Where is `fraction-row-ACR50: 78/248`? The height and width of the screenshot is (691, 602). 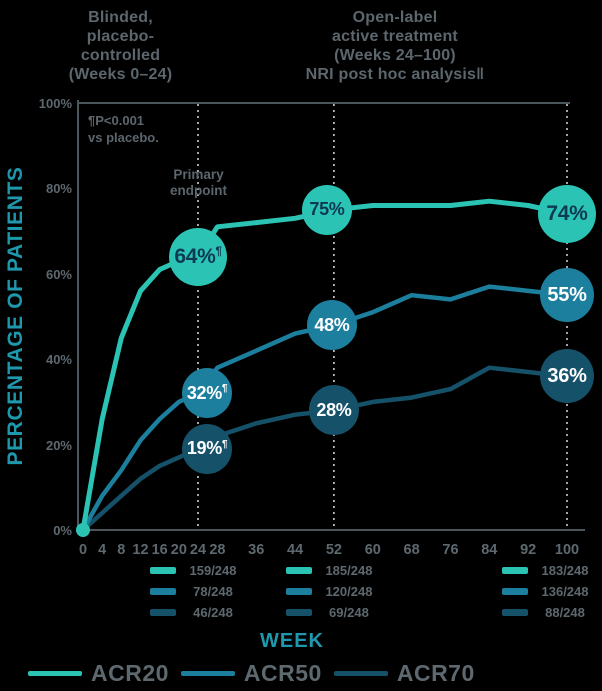
fraction-row-ACR50: 78/248 is located at coordinates (196, 591).